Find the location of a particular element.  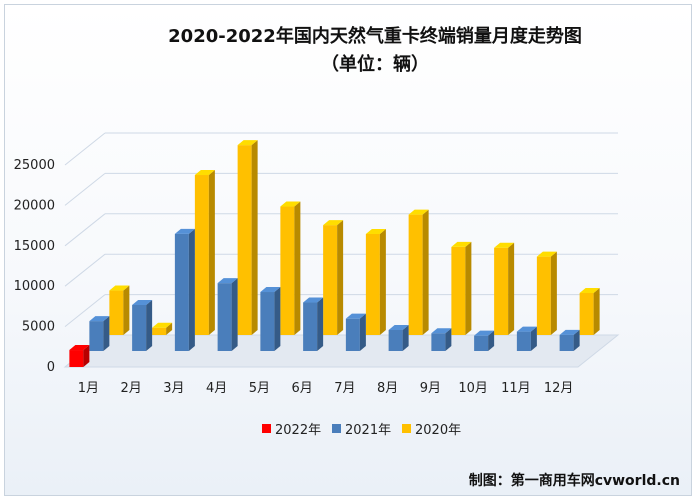

x-tick-label: 5月 is located at coordinates (259, 388).